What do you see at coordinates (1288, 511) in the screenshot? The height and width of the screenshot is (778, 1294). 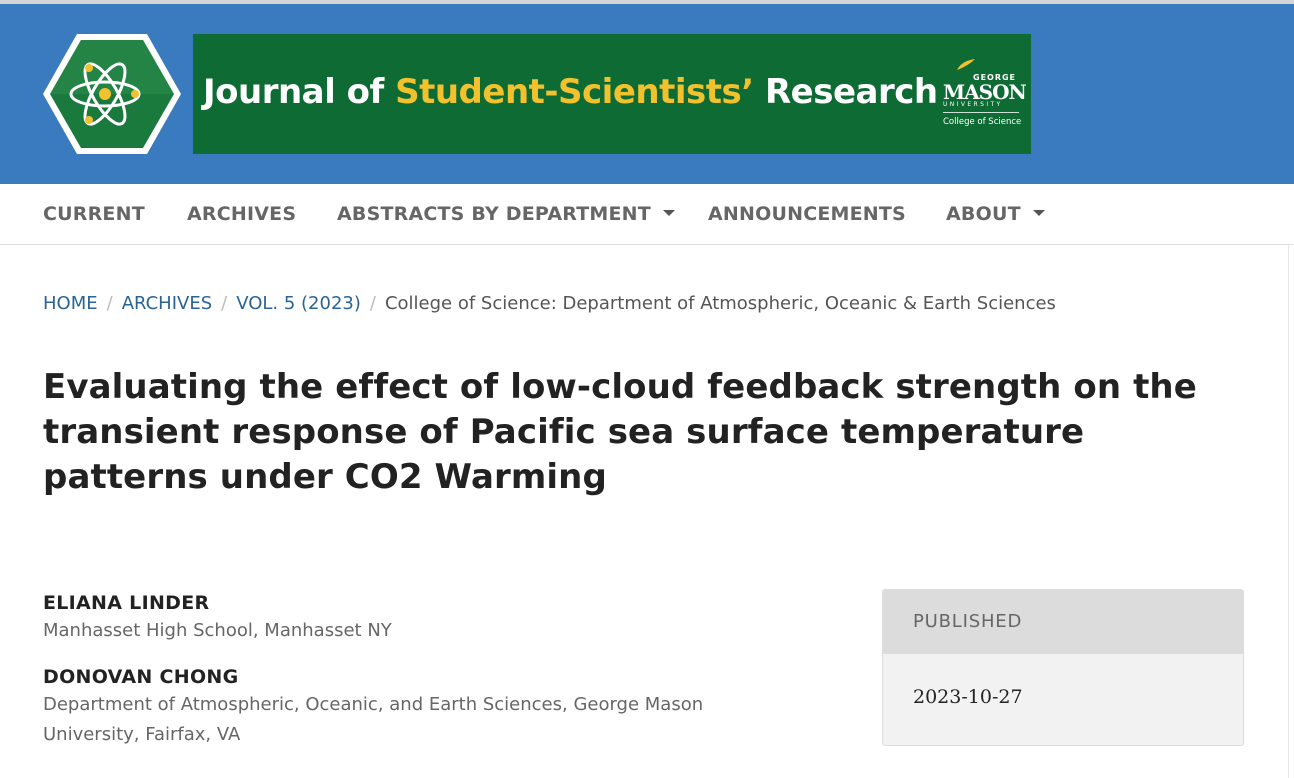 I see `content-border` at bounding box center [1288, 511].